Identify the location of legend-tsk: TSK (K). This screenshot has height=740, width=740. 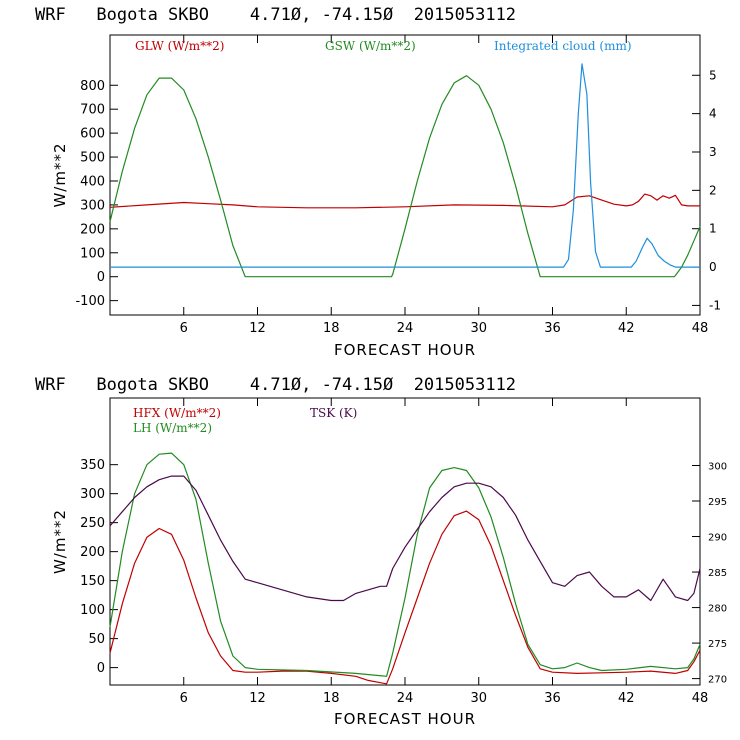
(333, 413).